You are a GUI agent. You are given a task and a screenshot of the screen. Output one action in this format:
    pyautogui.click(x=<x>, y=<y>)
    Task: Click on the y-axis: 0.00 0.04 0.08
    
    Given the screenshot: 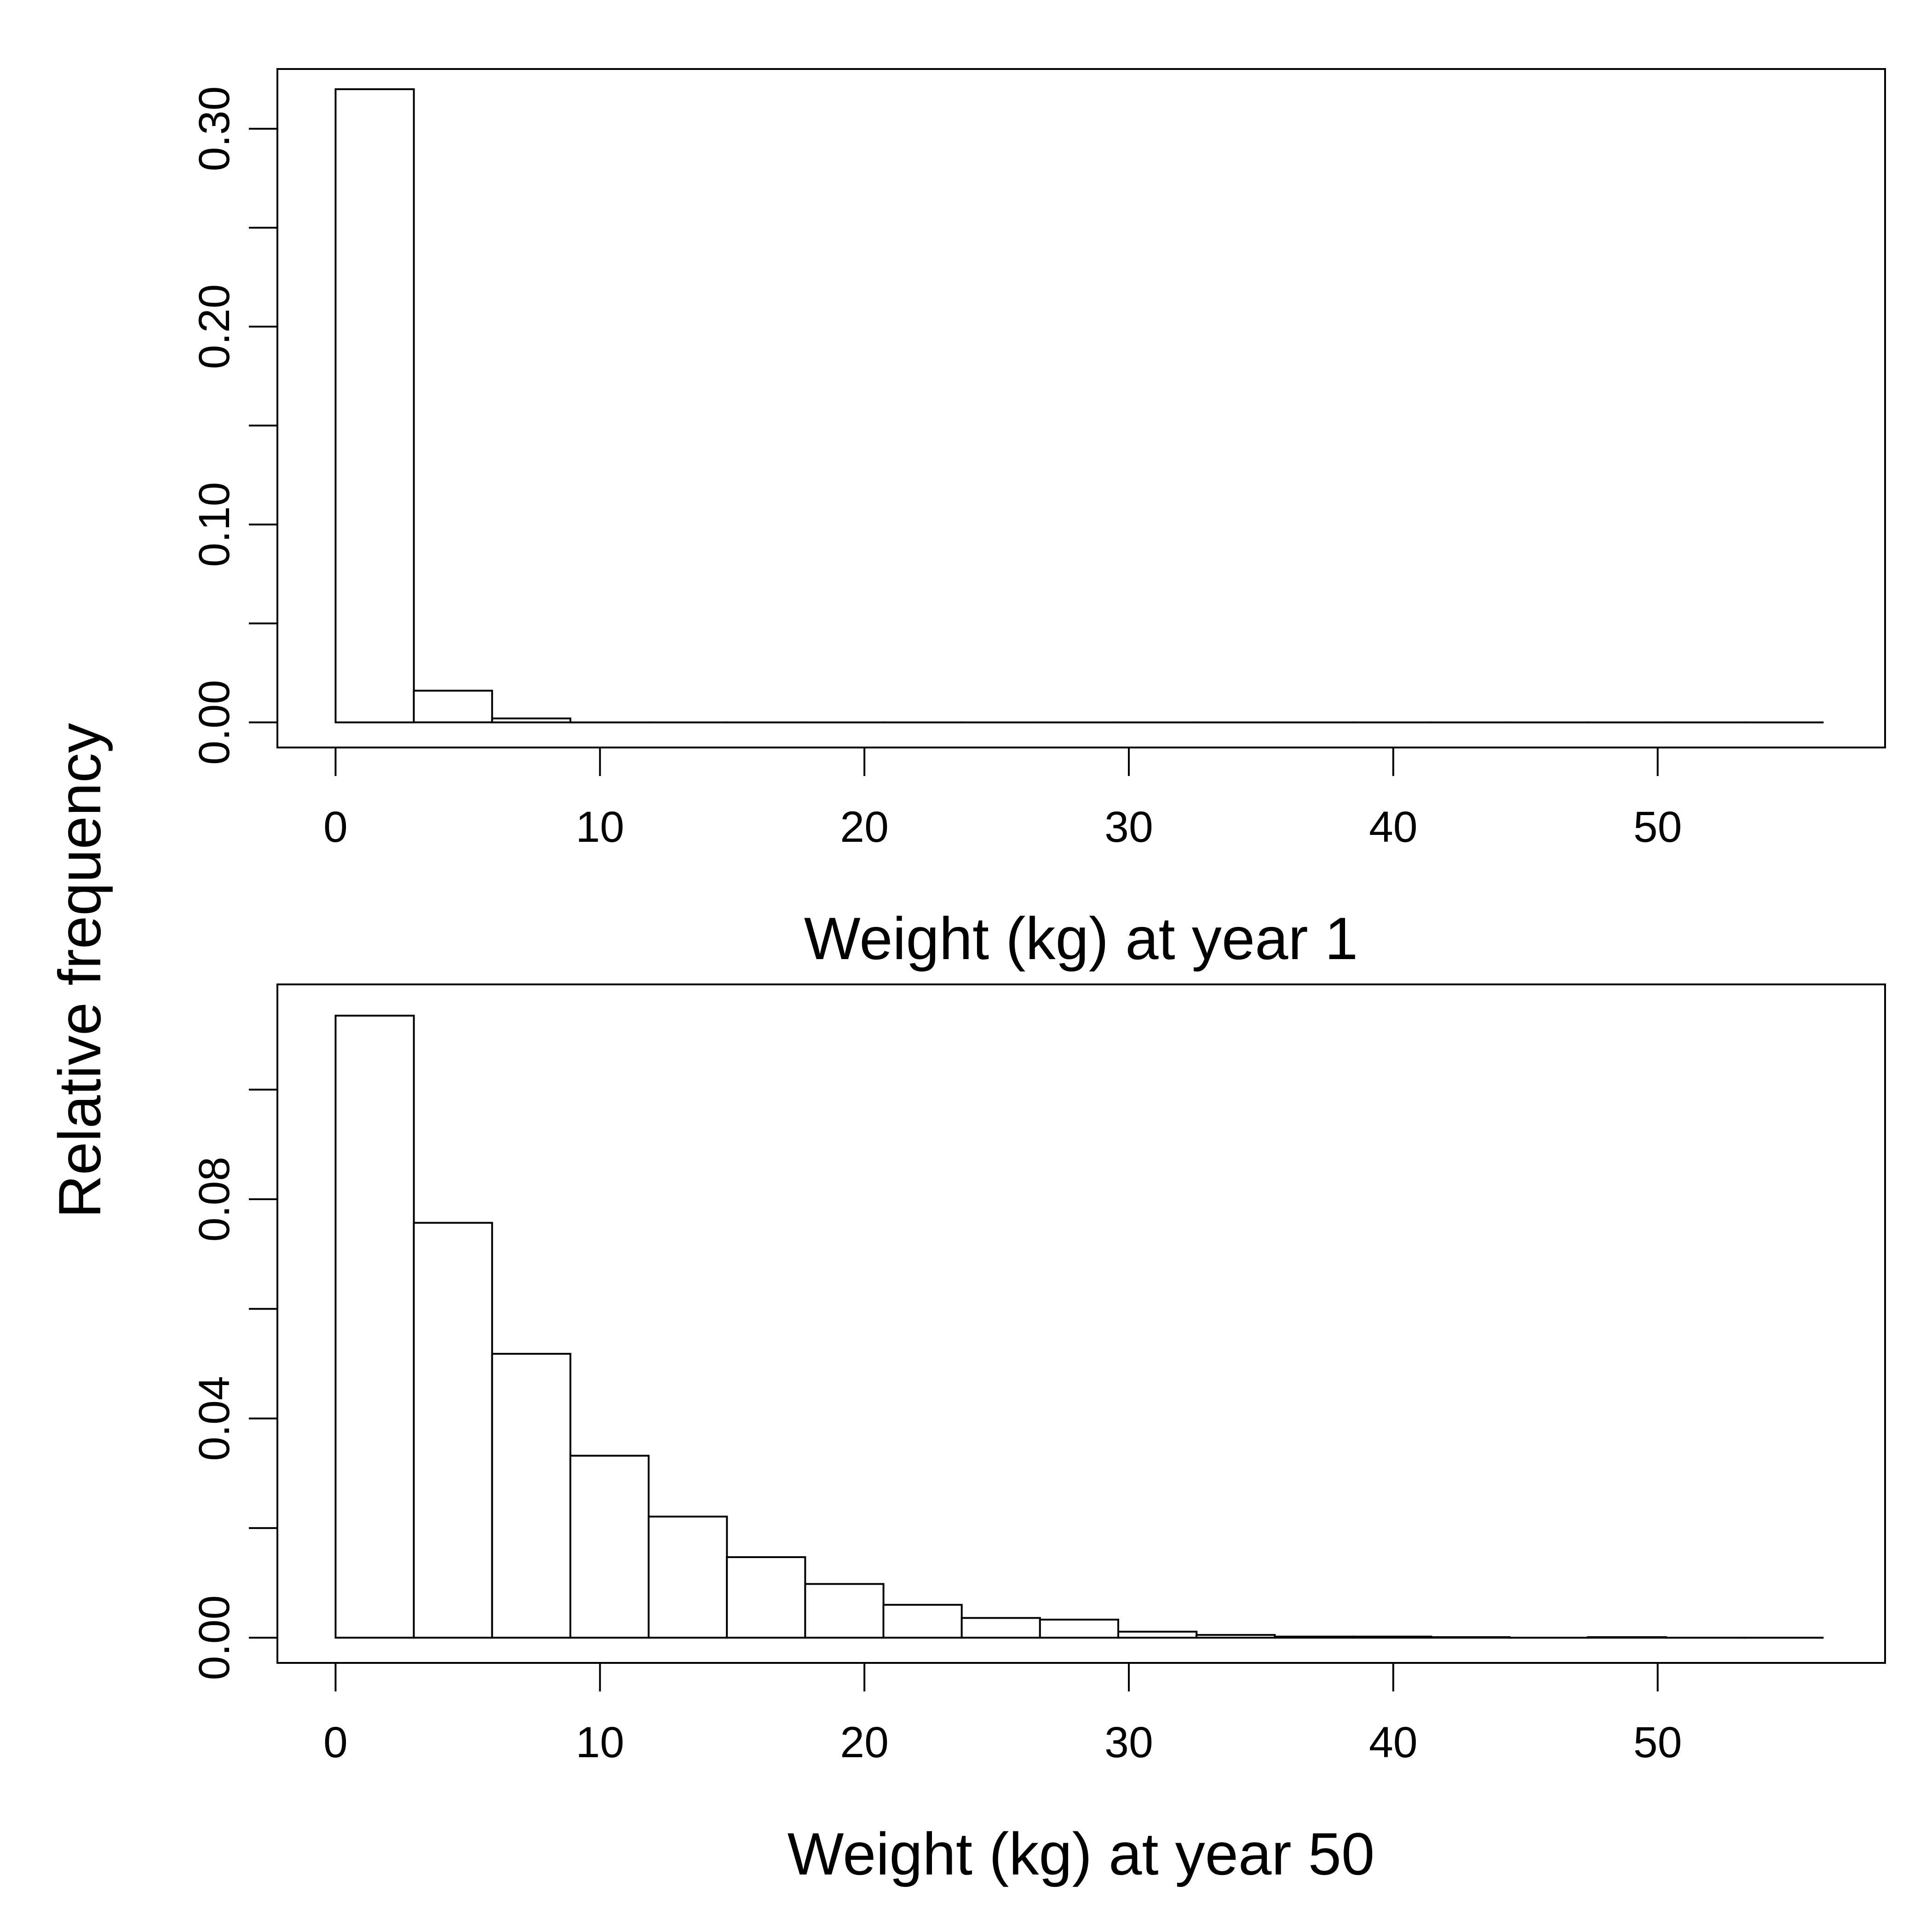 What is the action you would take?
    pyautogui.click(x=234, y=1384)
    